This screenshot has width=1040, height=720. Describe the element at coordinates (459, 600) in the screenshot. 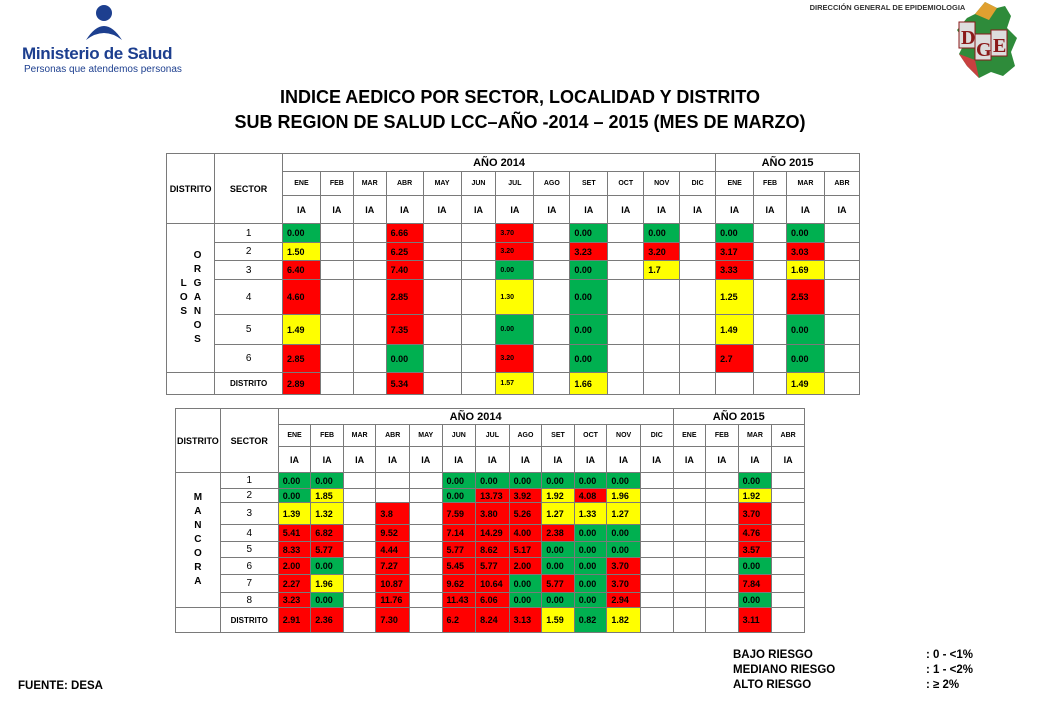

I see `ia-value-cell: 11.43` at that location.